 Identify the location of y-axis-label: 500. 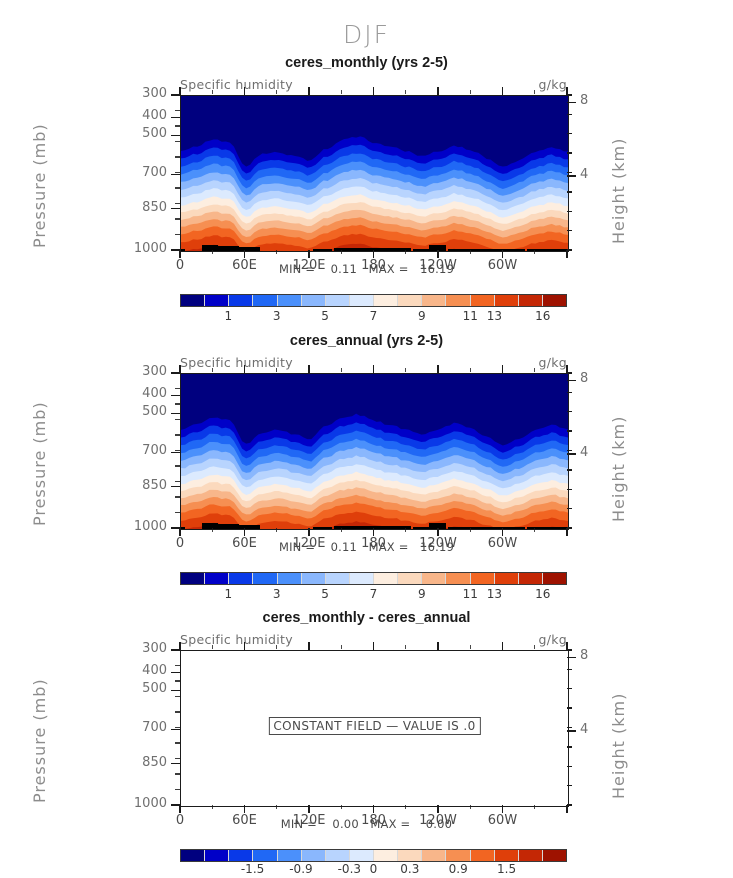
(154, 689).